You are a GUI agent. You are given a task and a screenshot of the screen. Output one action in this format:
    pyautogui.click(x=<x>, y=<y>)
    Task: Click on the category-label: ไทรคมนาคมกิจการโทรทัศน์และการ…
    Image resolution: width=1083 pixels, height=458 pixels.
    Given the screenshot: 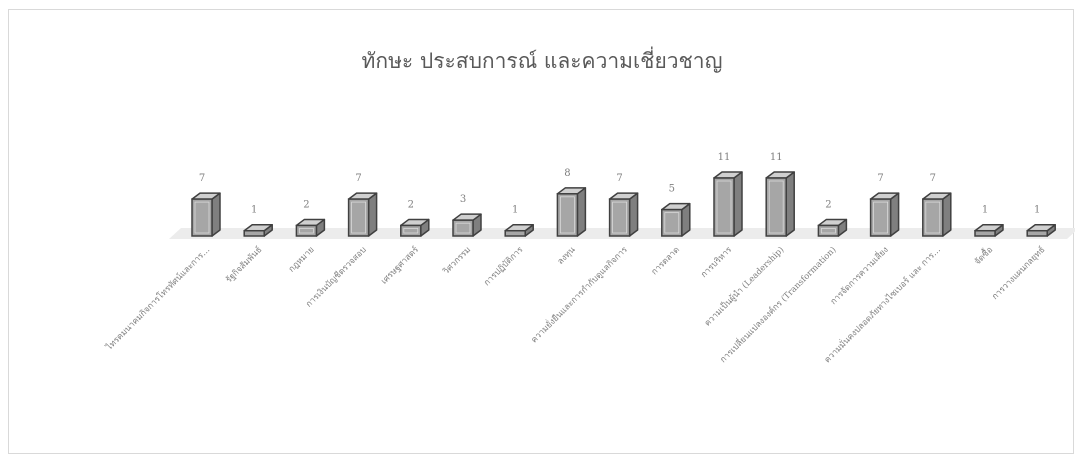 What is the action you would take?
    pyautogui.click(x=157, y=298)
    